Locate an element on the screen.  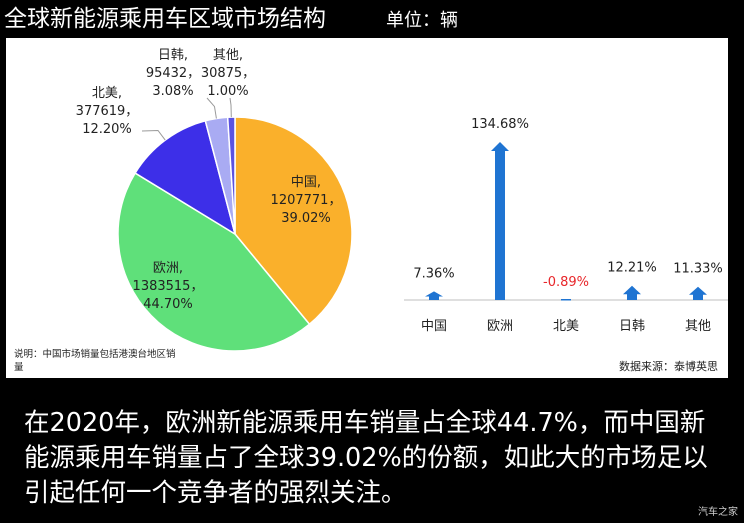
value-label: 134.68% is located at coordinates (500, 124).